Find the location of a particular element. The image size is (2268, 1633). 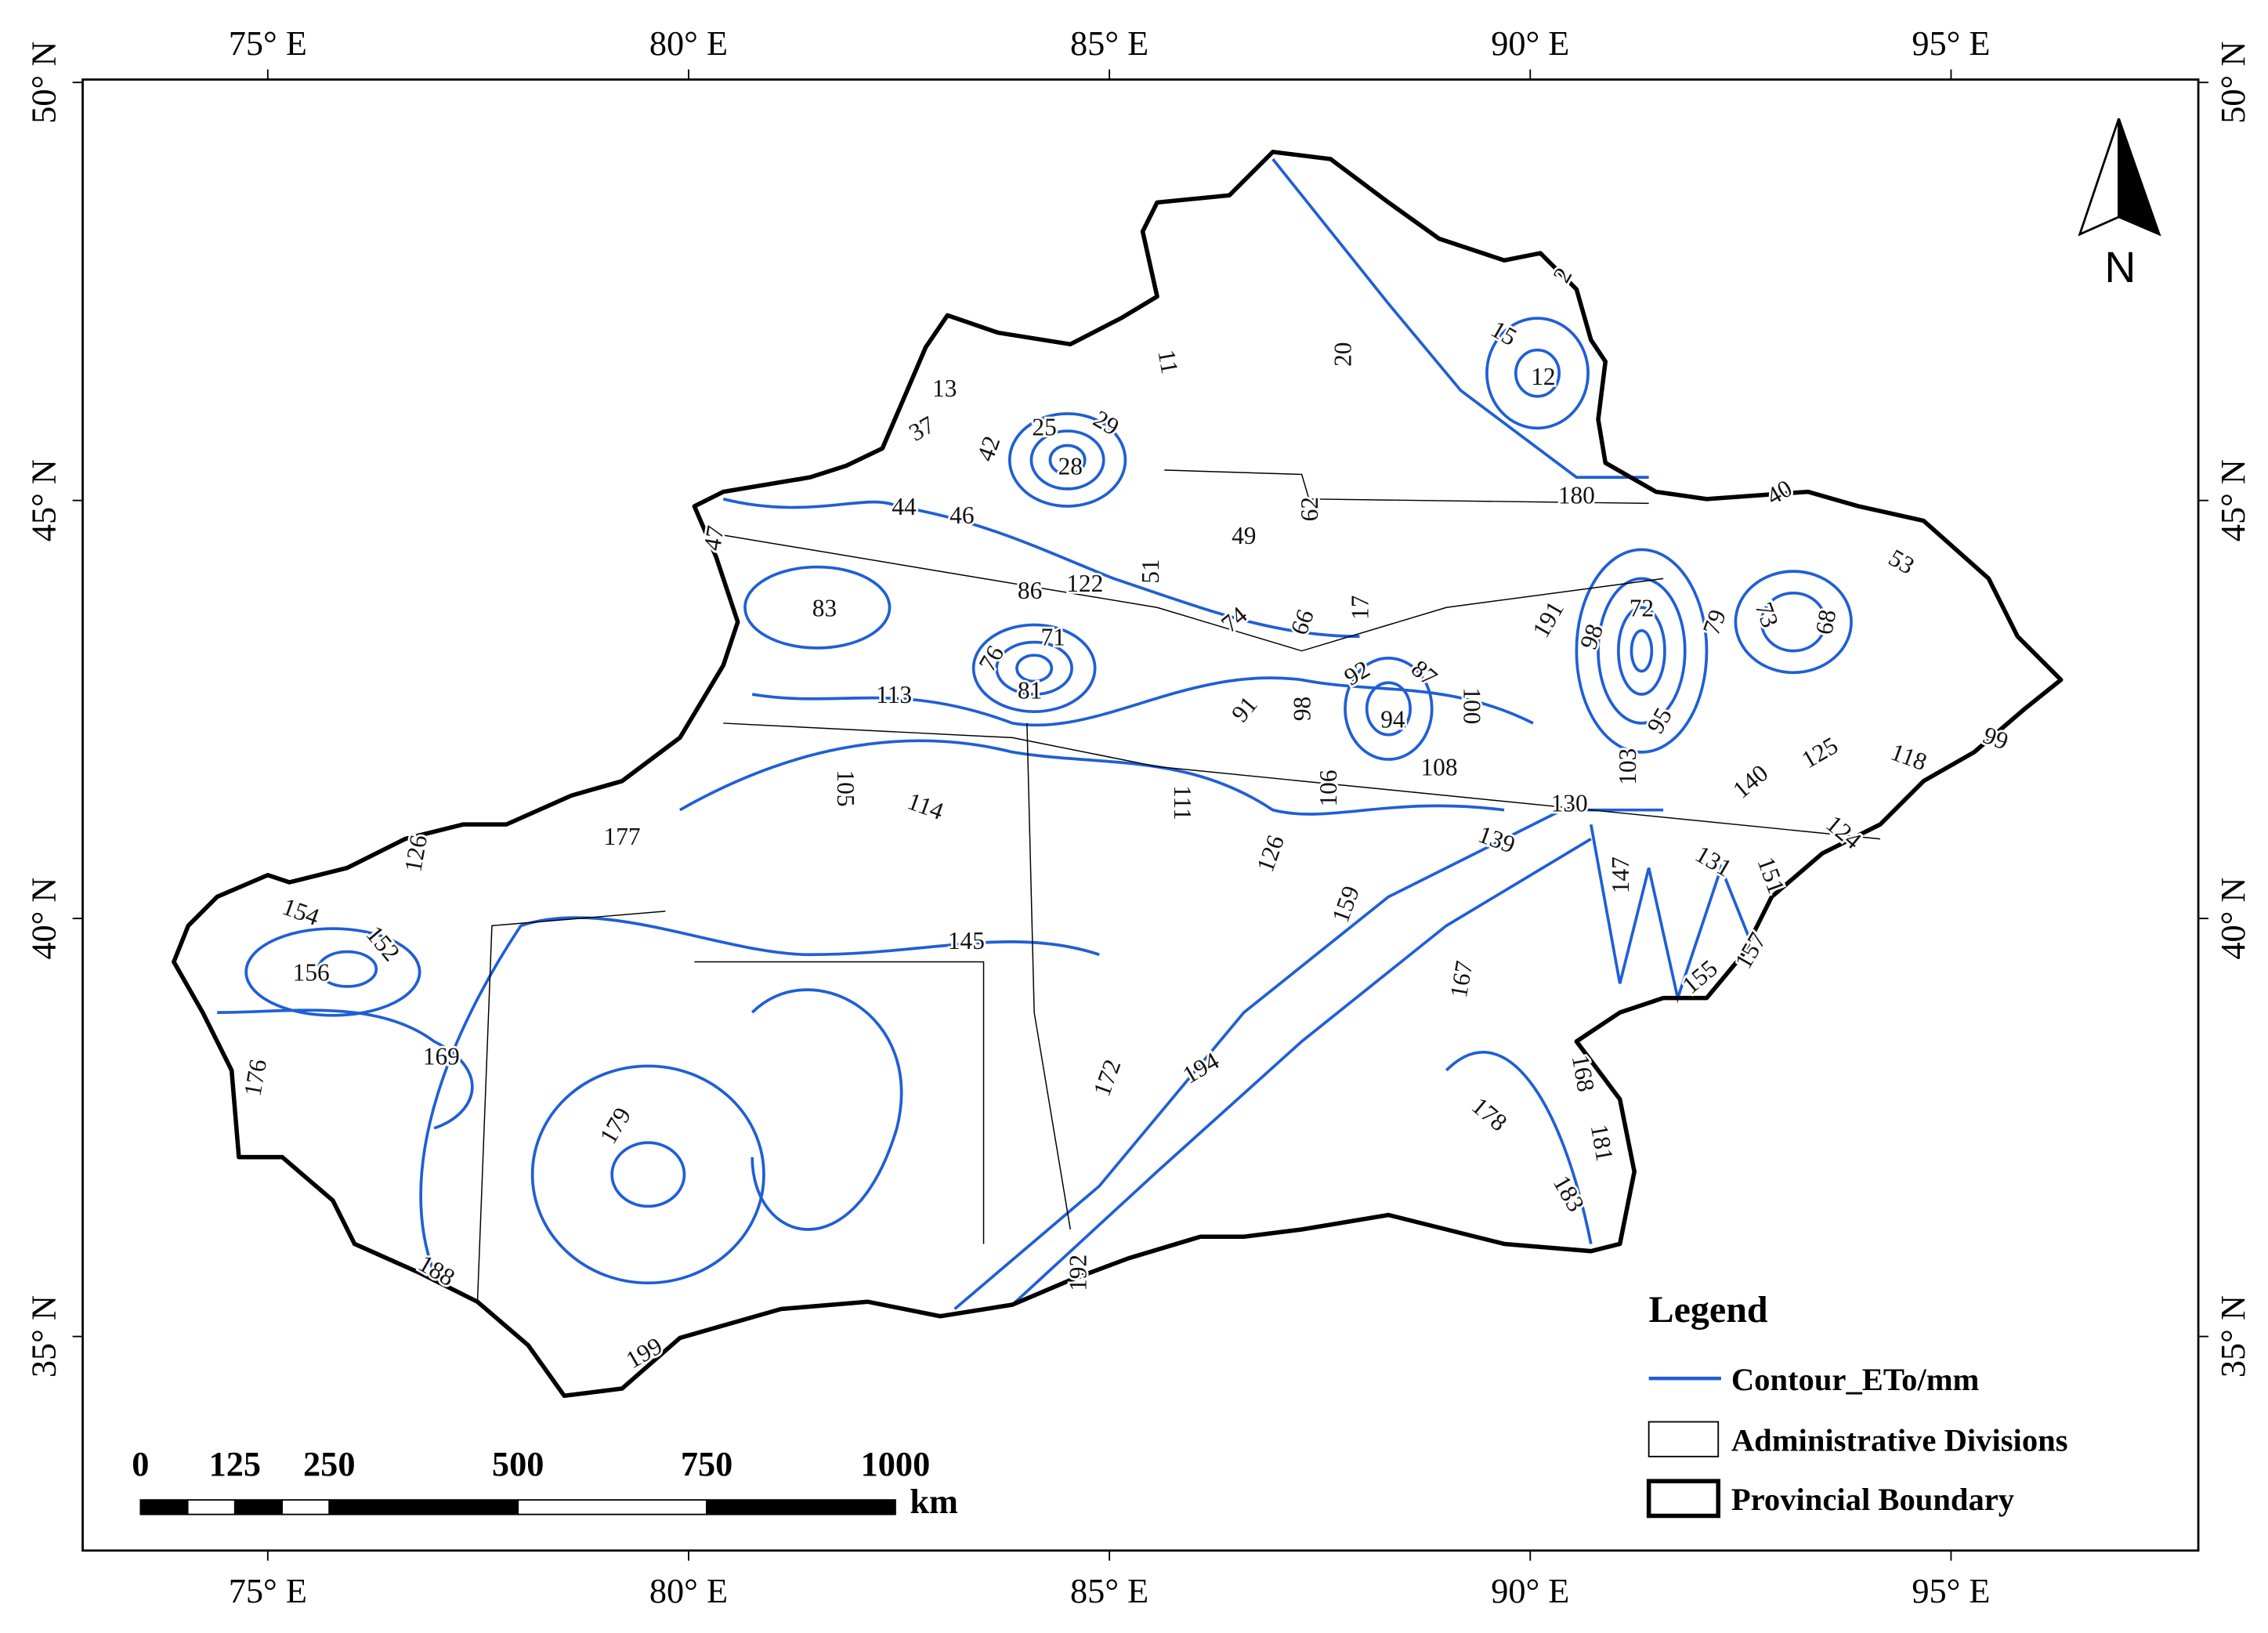

contour-label: 13 is located at coordinates (944, 389).